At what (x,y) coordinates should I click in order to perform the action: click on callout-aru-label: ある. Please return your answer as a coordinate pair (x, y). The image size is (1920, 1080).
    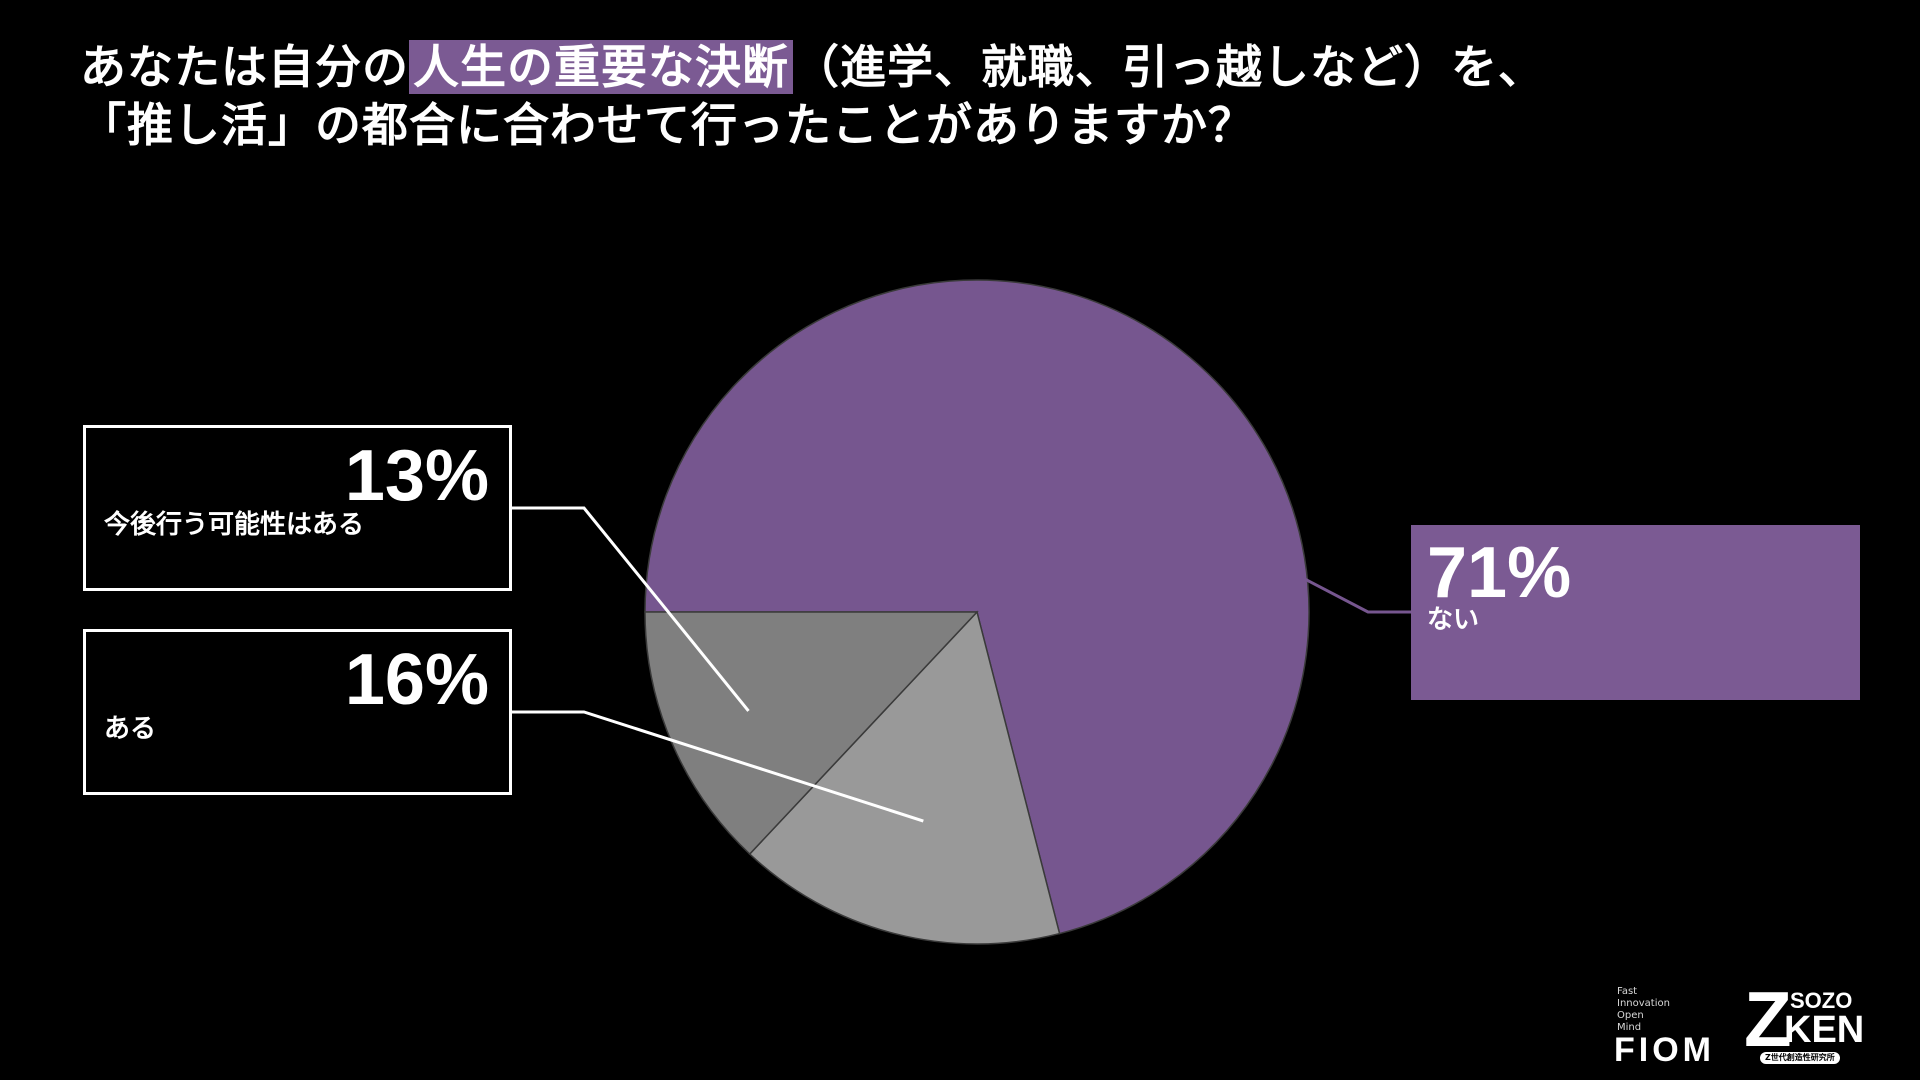
    Looking at the image, I should click on (130, 729).